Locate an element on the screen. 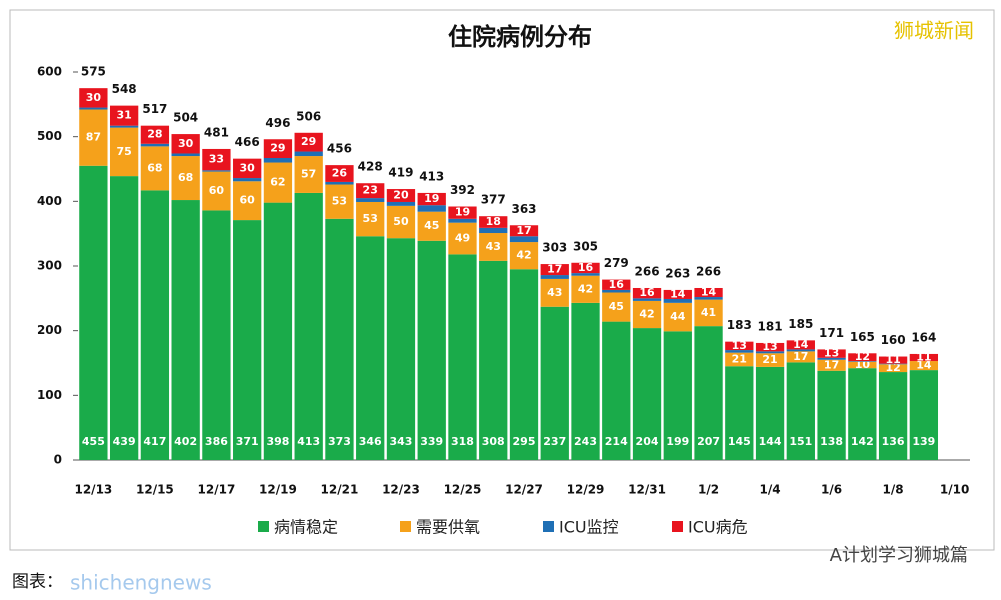  y-tick-label: 500 is located at coordinates (49, 136).